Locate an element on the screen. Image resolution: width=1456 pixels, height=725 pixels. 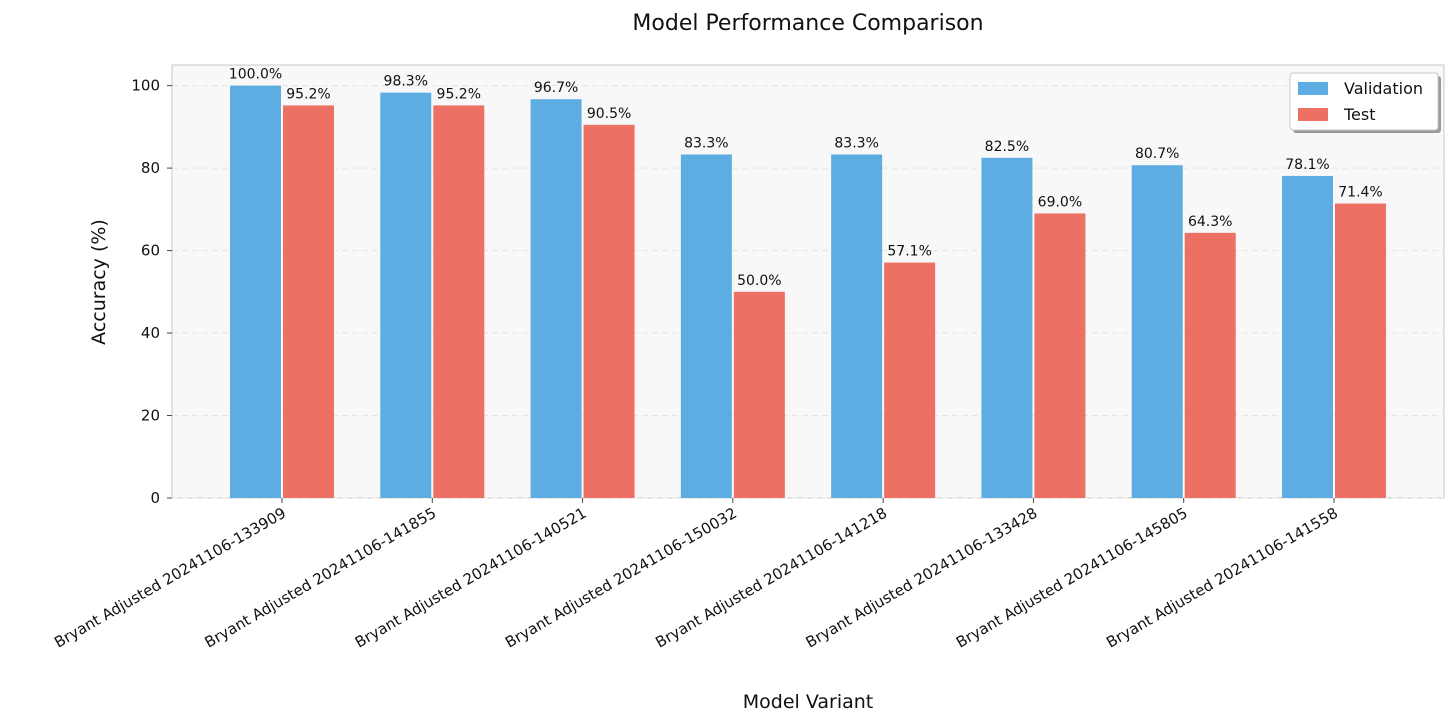
x-tick-label: Bryant Adjusted 20241106-145805 is located at coordinates (1072, 578).